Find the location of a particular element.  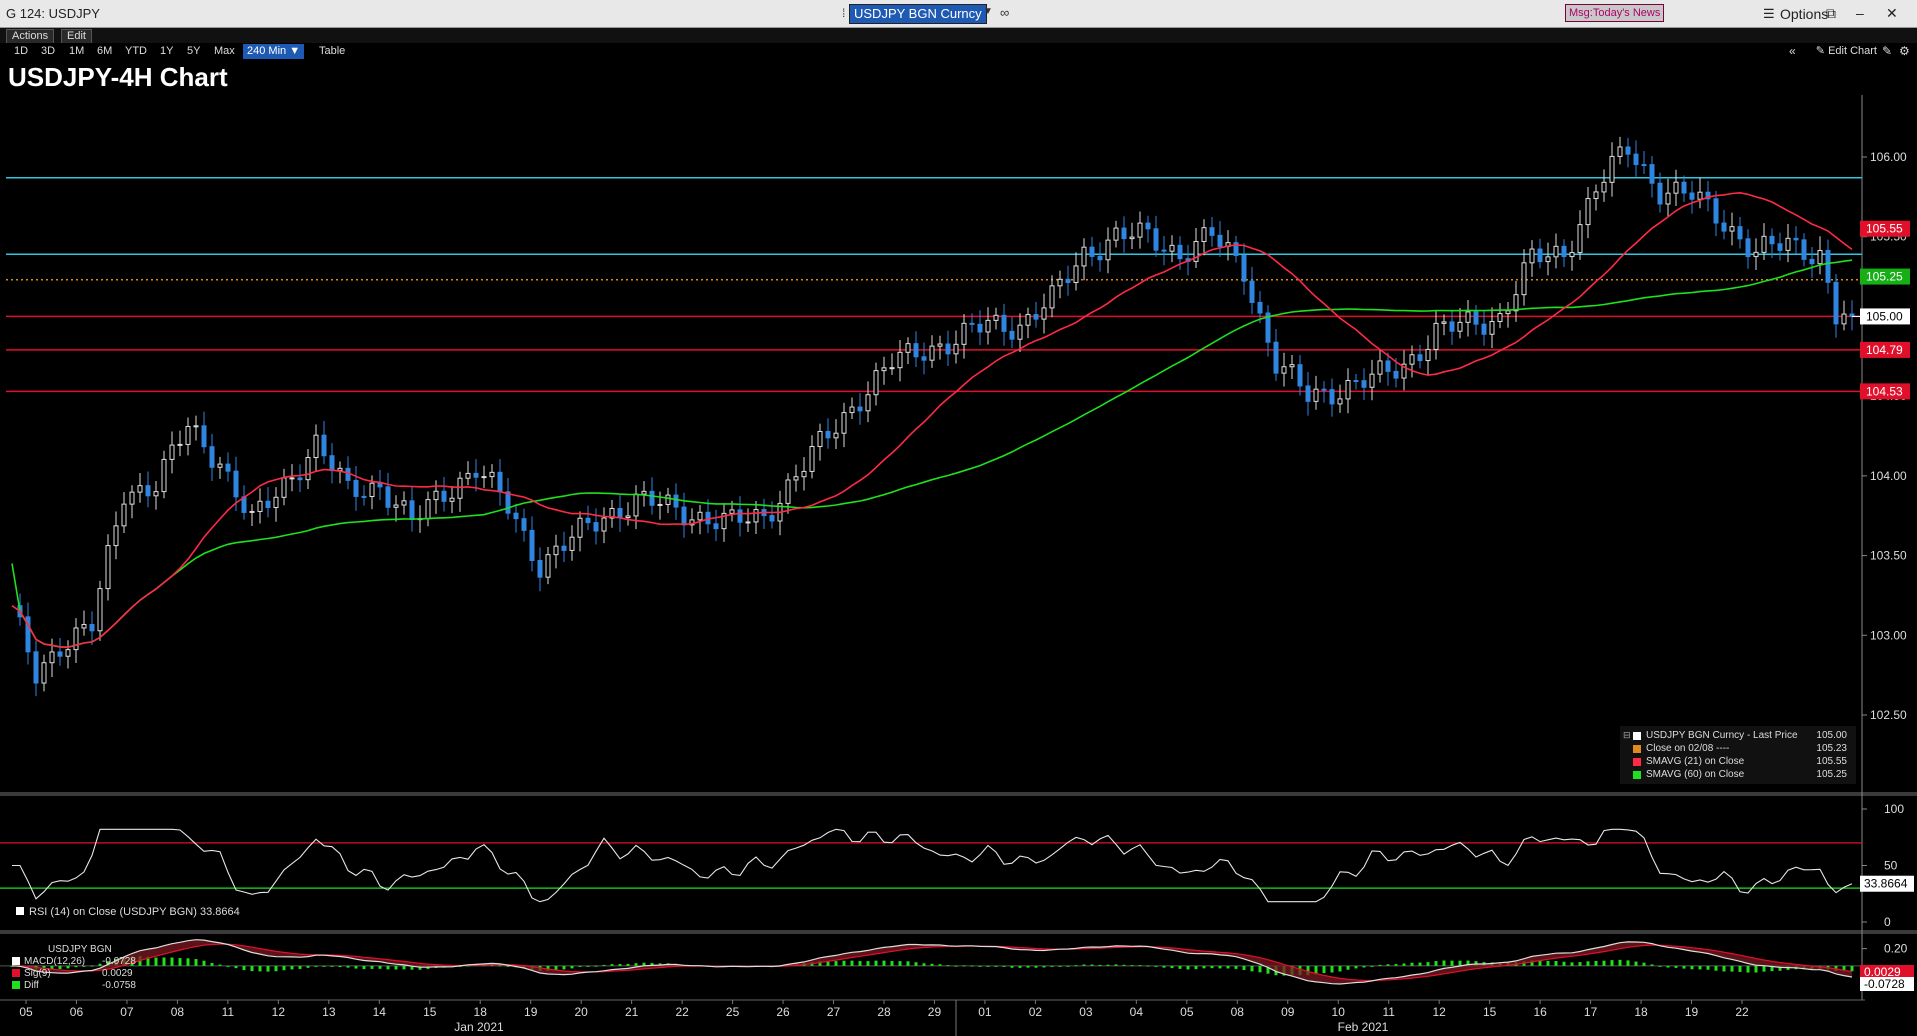

range-max: Max is located at coordinates (224, 51).